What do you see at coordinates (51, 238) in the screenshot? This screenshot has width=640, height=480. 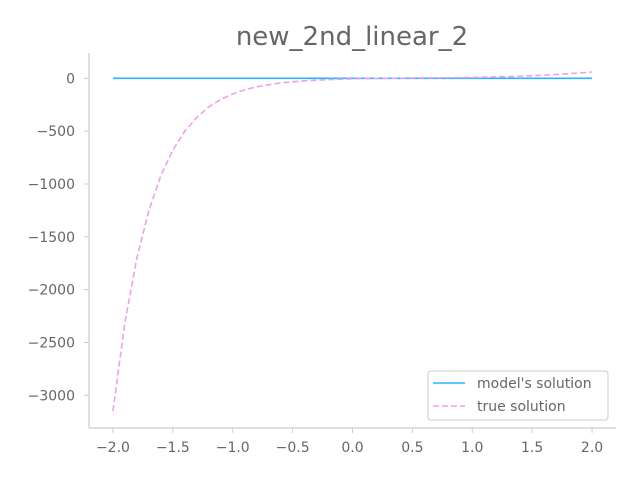 I see `y-tick-label: −1500` at bounding box center [51, 238].